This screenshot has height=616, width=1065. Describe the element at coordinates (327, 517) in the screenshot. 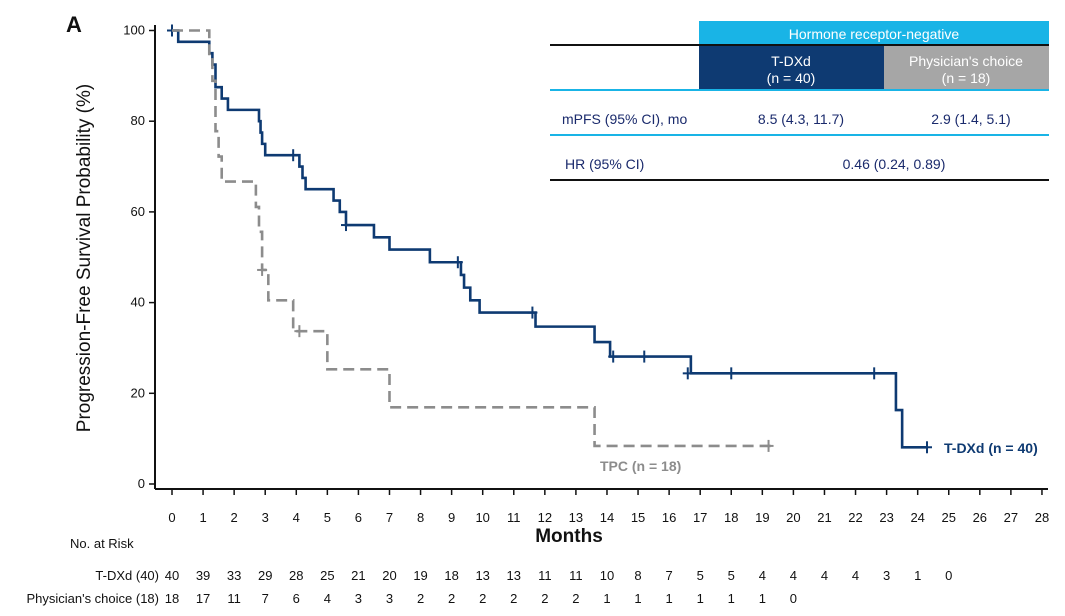

I see `x-tick-label: 5` at that location.